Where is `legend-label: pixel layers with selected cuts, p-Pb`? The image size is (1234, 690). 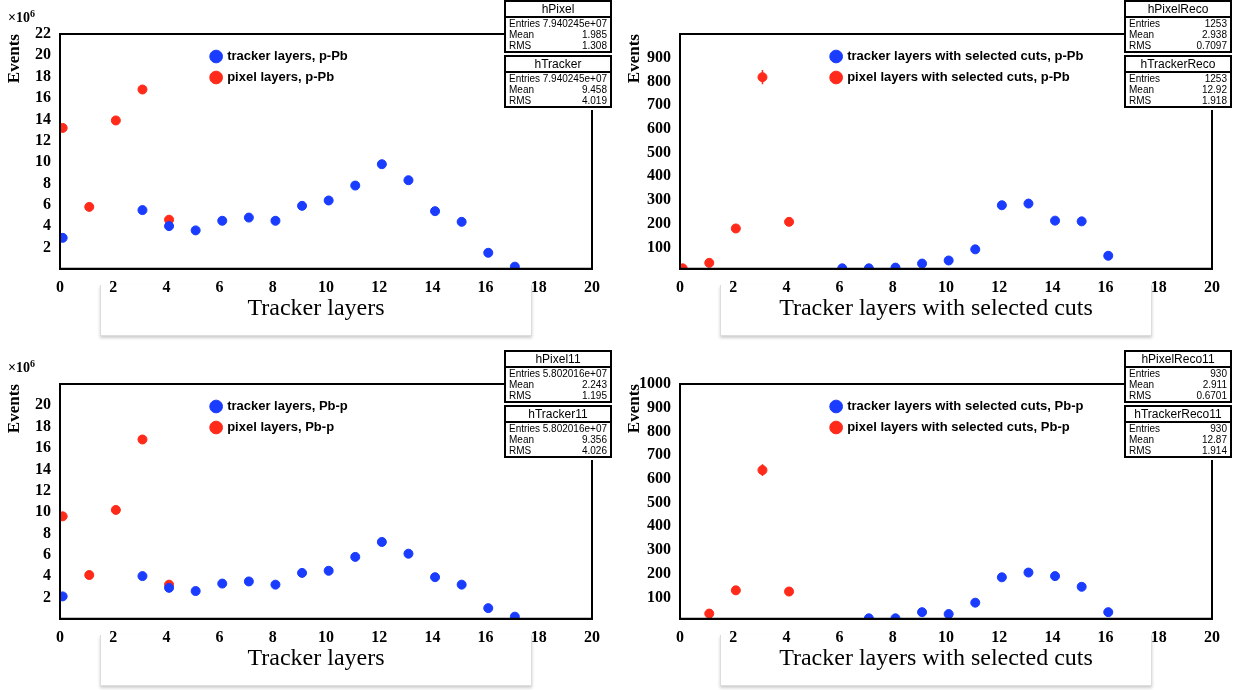
legend-label: pixel layers with selected cuts, p-Pb is located at coordinates (958, 77).